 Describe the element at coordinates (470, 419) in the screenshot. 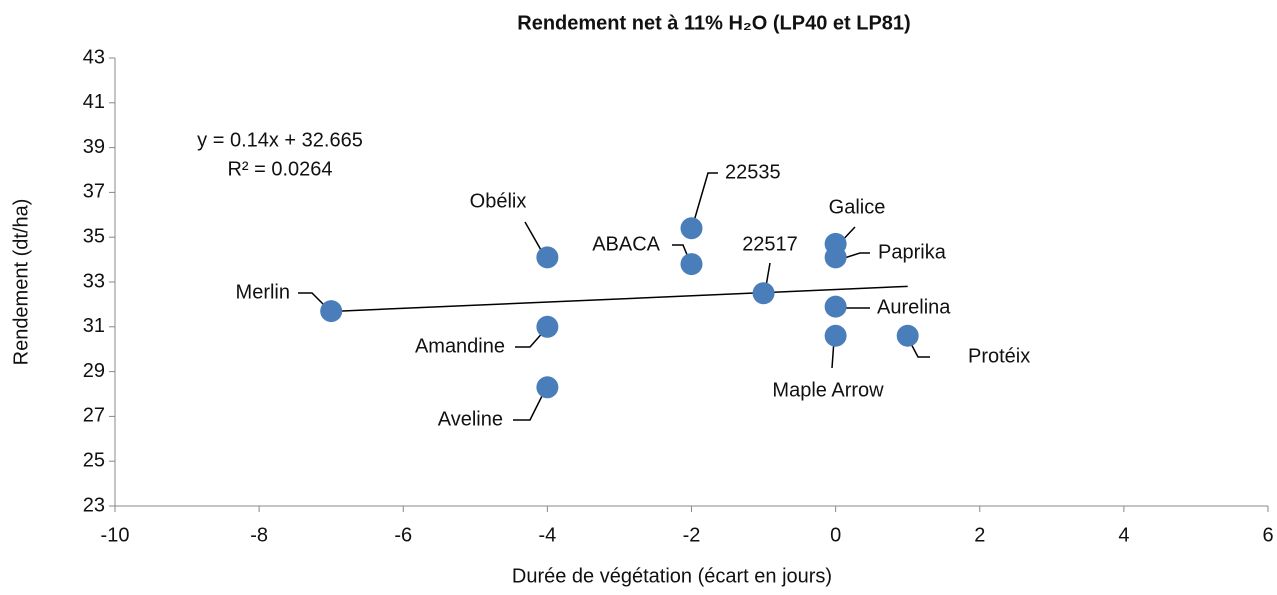

I see `point-label: Aveline` at that location.